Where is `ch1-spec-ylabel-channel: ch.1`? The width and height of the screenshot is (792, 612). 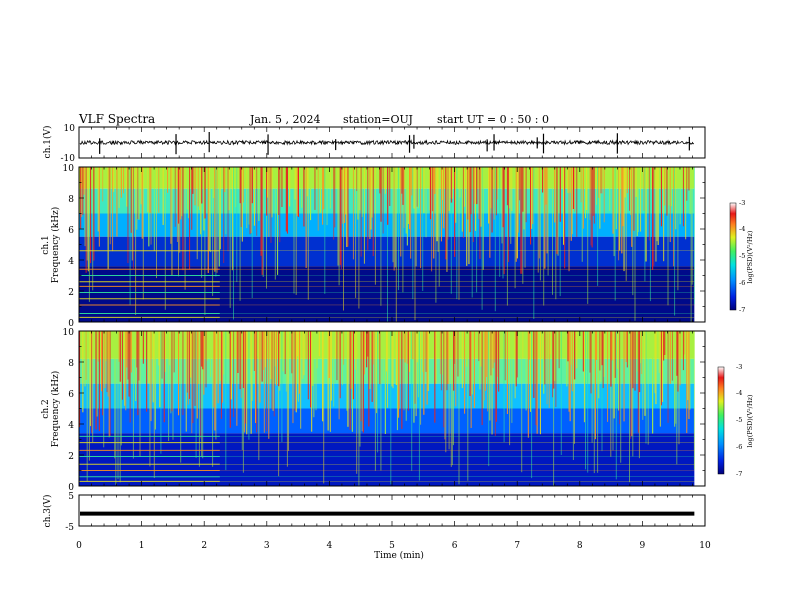 ch1-spec-ylabel-channel: ch.1 is located at coordinates (46, 244).